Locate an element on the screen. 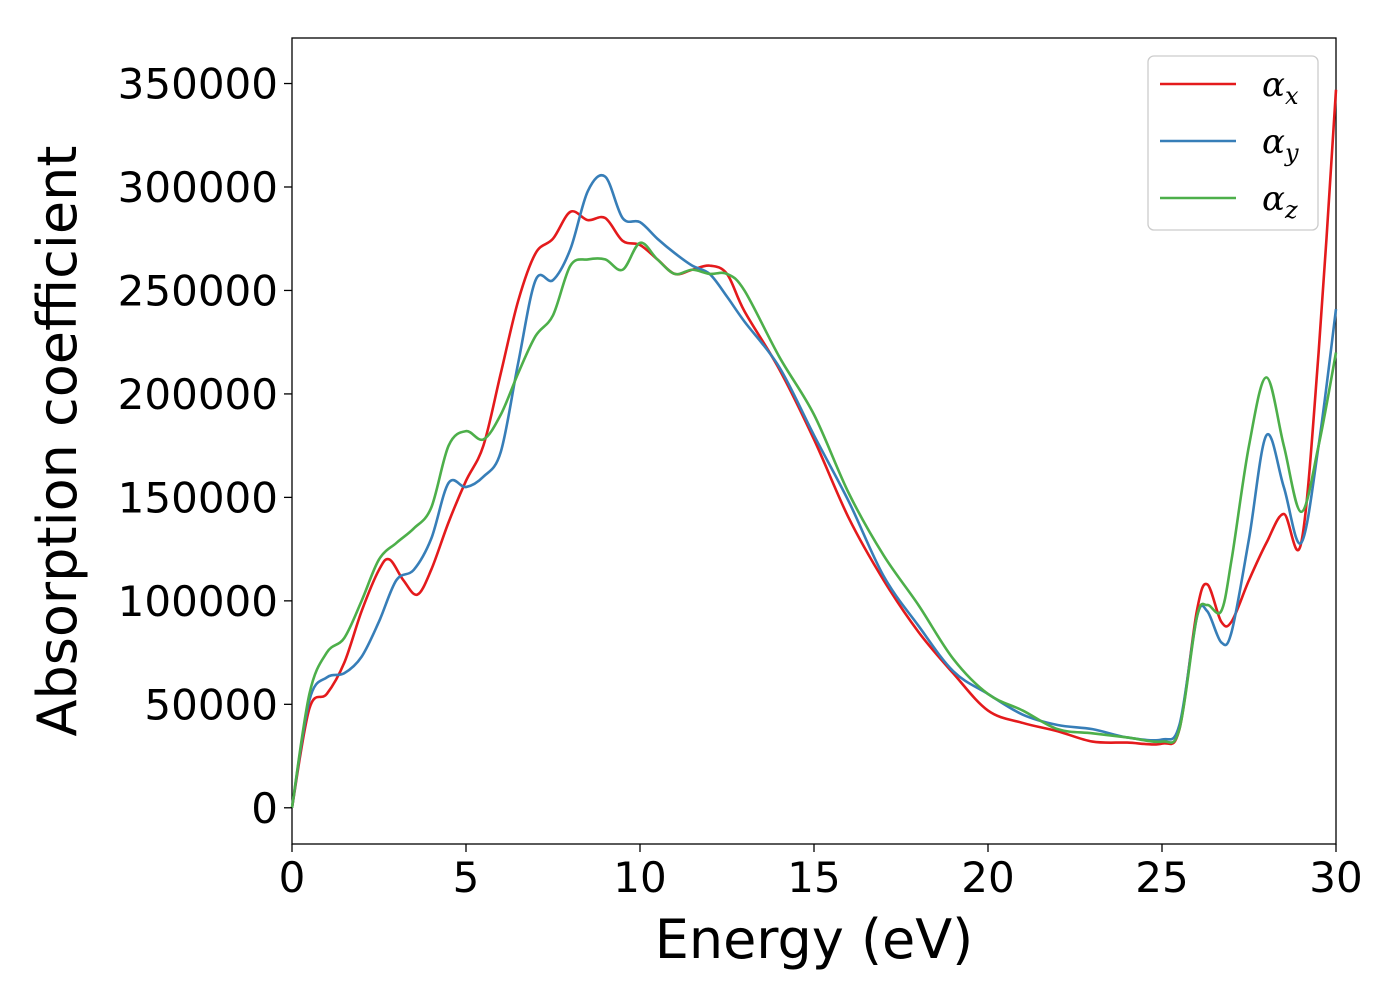 This screenshot has height=1000, width=1400. y-tick-label: 150000 is located at coordinates (198, 497).